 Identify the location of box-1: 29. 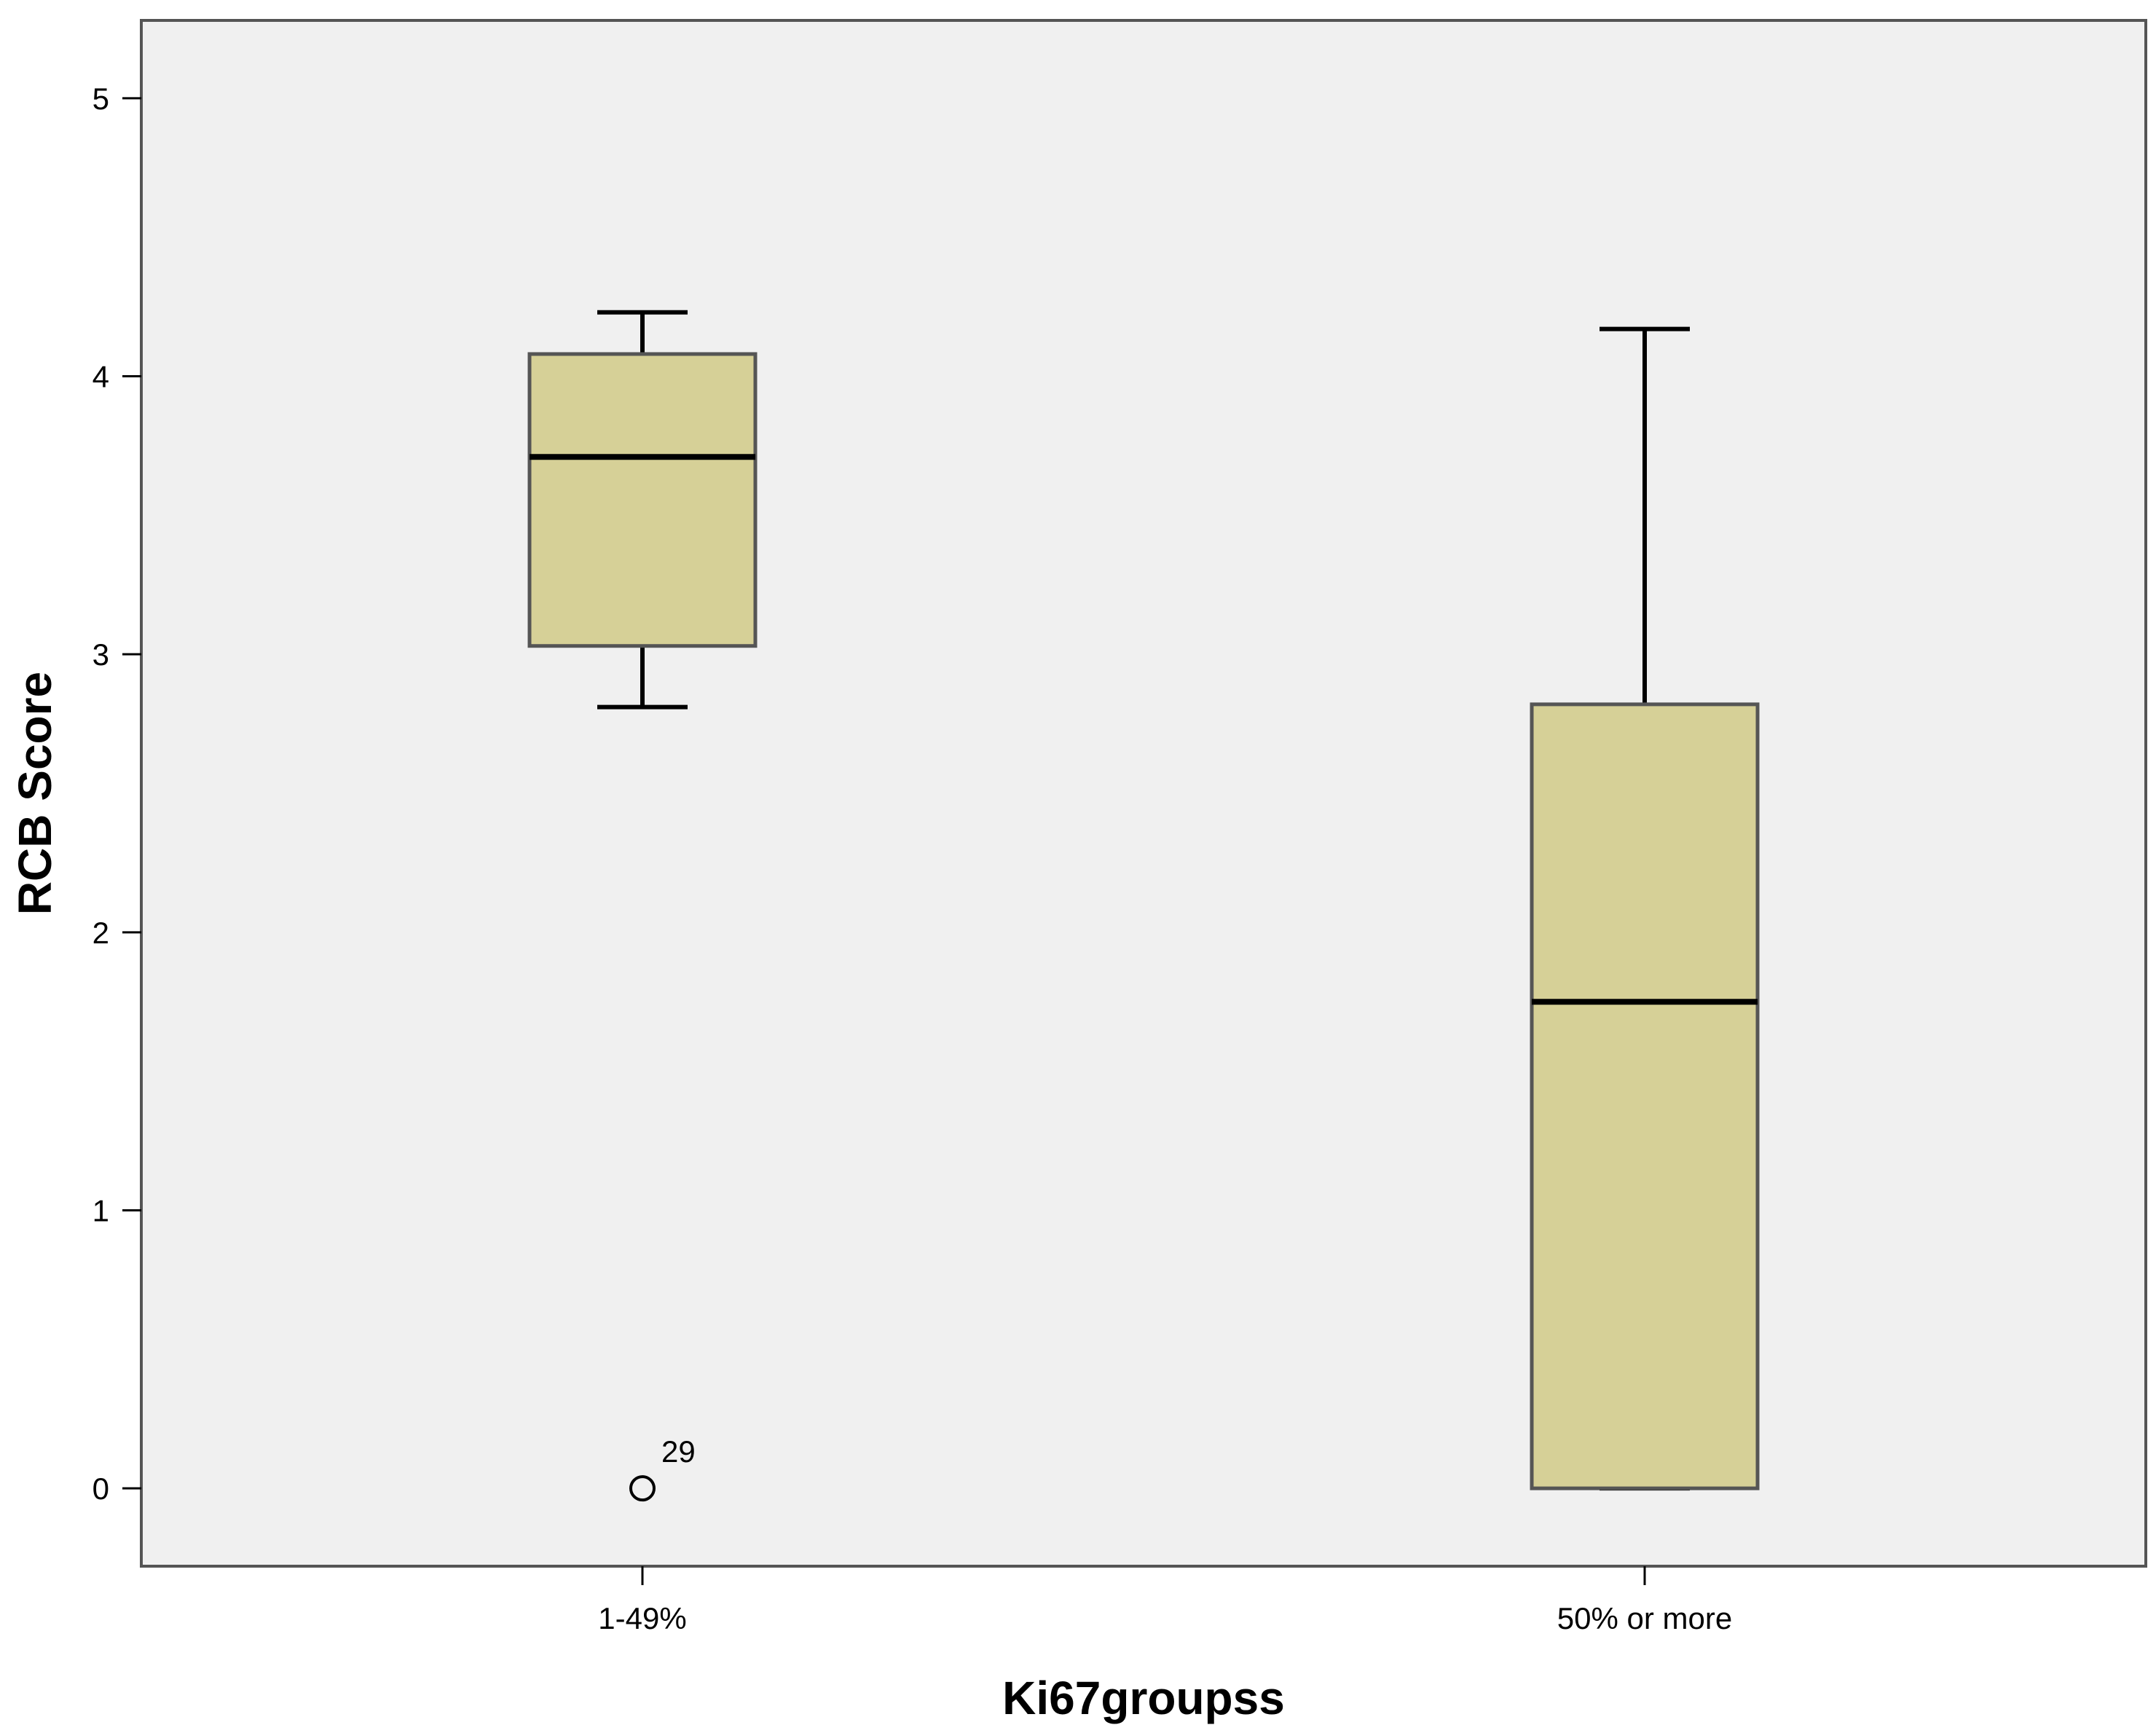
(642, 906).